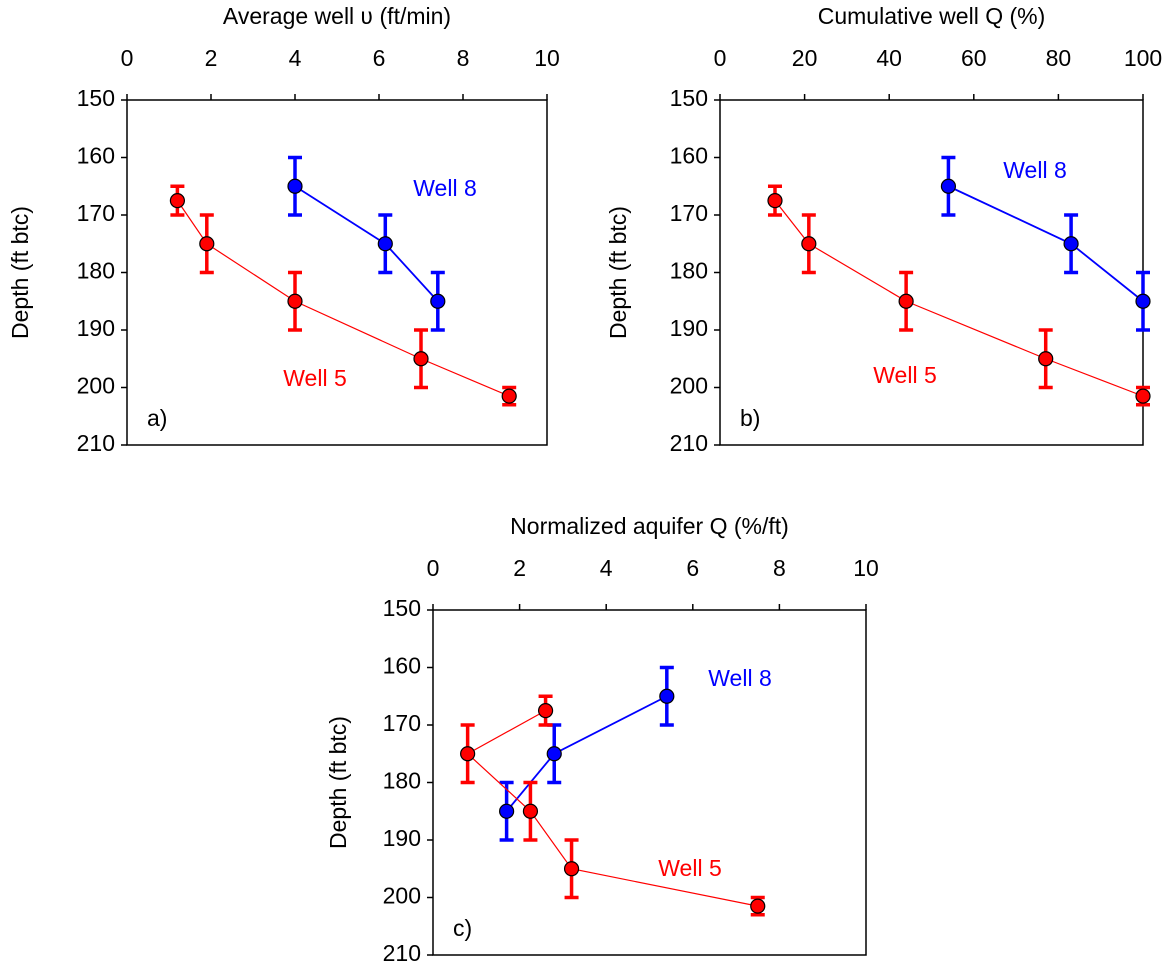 Image resolution: width=1175 pixels, height=967 pixels. I want to click on x-tick-label: 80, so click(1059, 58).